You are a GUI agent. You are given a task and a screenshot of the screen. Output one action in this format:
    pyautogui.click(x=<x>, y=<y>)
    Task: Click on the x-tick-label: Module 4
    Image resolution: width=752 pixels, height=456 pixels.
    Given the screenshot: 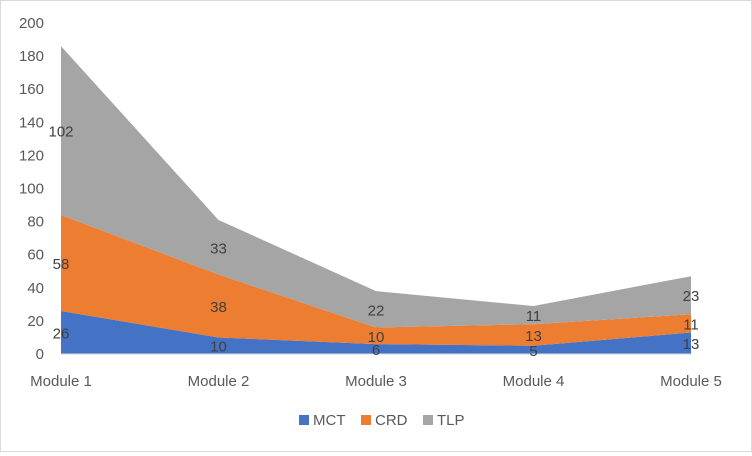 What is the action you would take?
    pyautogui.click(x=534, y=381)
    